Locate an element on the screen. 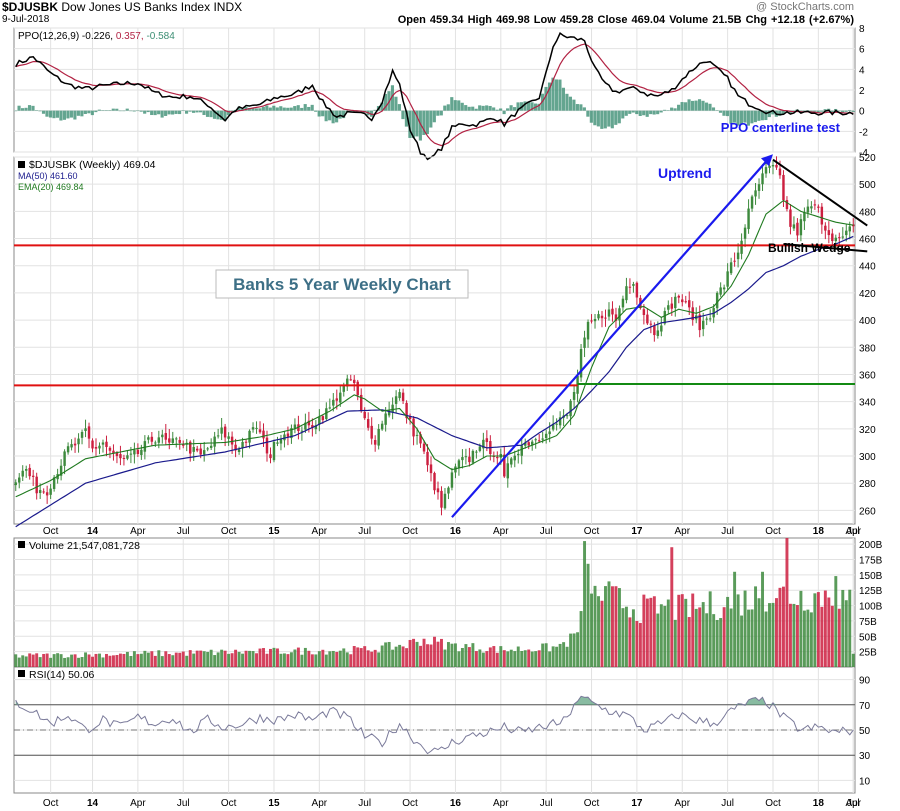 The width and height of the screenshot is (900, 811). volume-legend-swatch is located at coordinates (21, 544).